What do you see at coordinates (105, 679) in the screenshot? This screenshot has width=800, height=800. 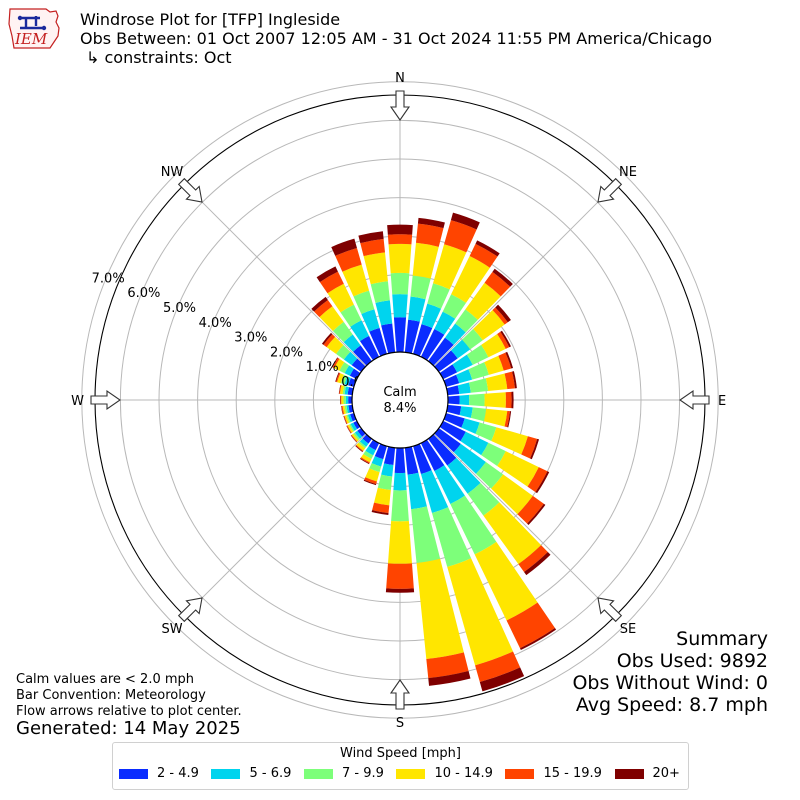 I see `calm-note: Calm values are < 2.0 mph` at bounding box center [105, 679].